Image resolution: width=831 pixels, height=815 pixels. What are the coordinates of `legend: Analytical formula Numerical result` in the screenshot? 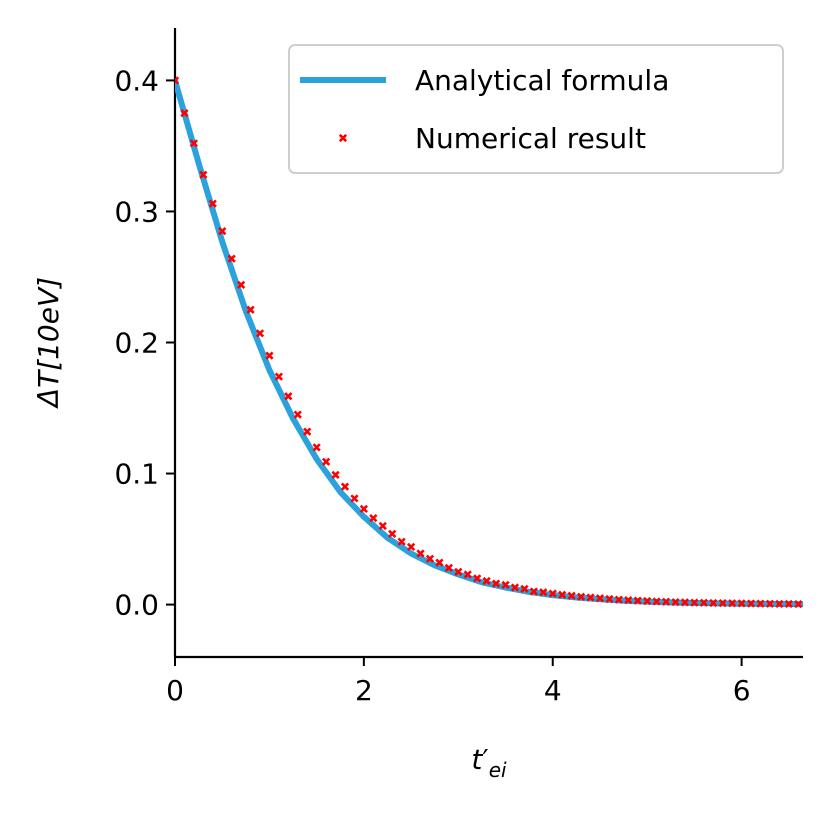 It's located at (536, 109).